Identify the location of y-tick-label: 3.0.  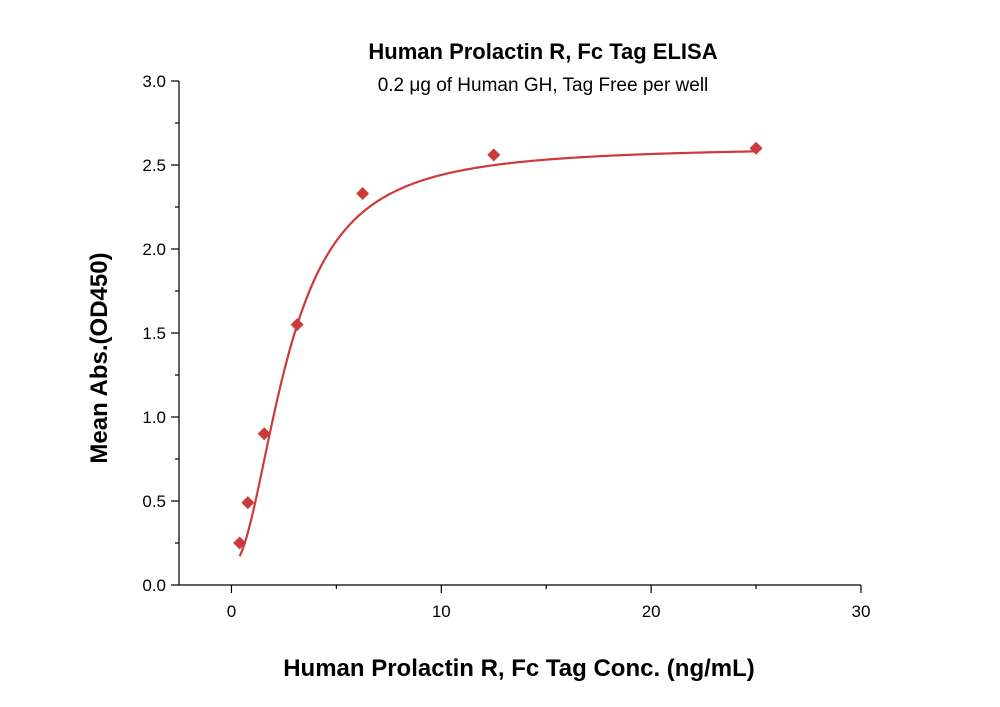
(154, 81).